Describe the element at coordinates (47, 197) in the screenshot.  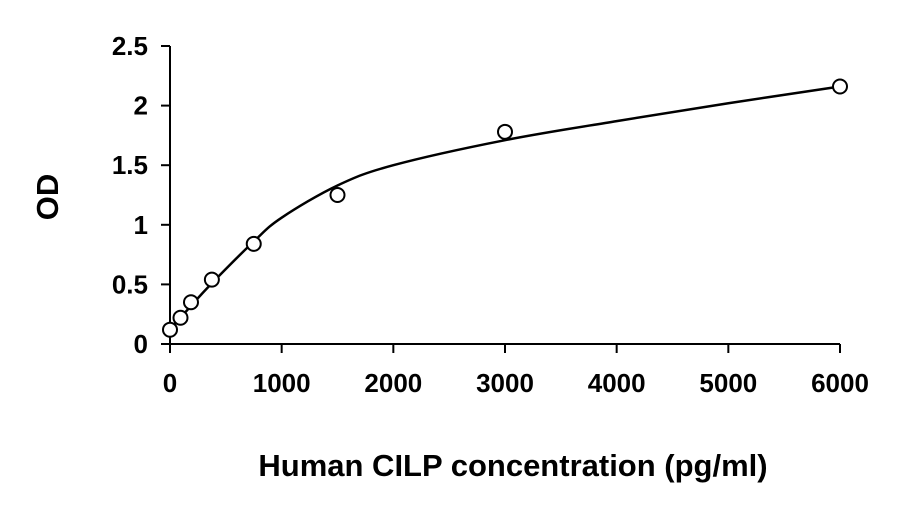
I see `y-axis-title: OD` at that location.